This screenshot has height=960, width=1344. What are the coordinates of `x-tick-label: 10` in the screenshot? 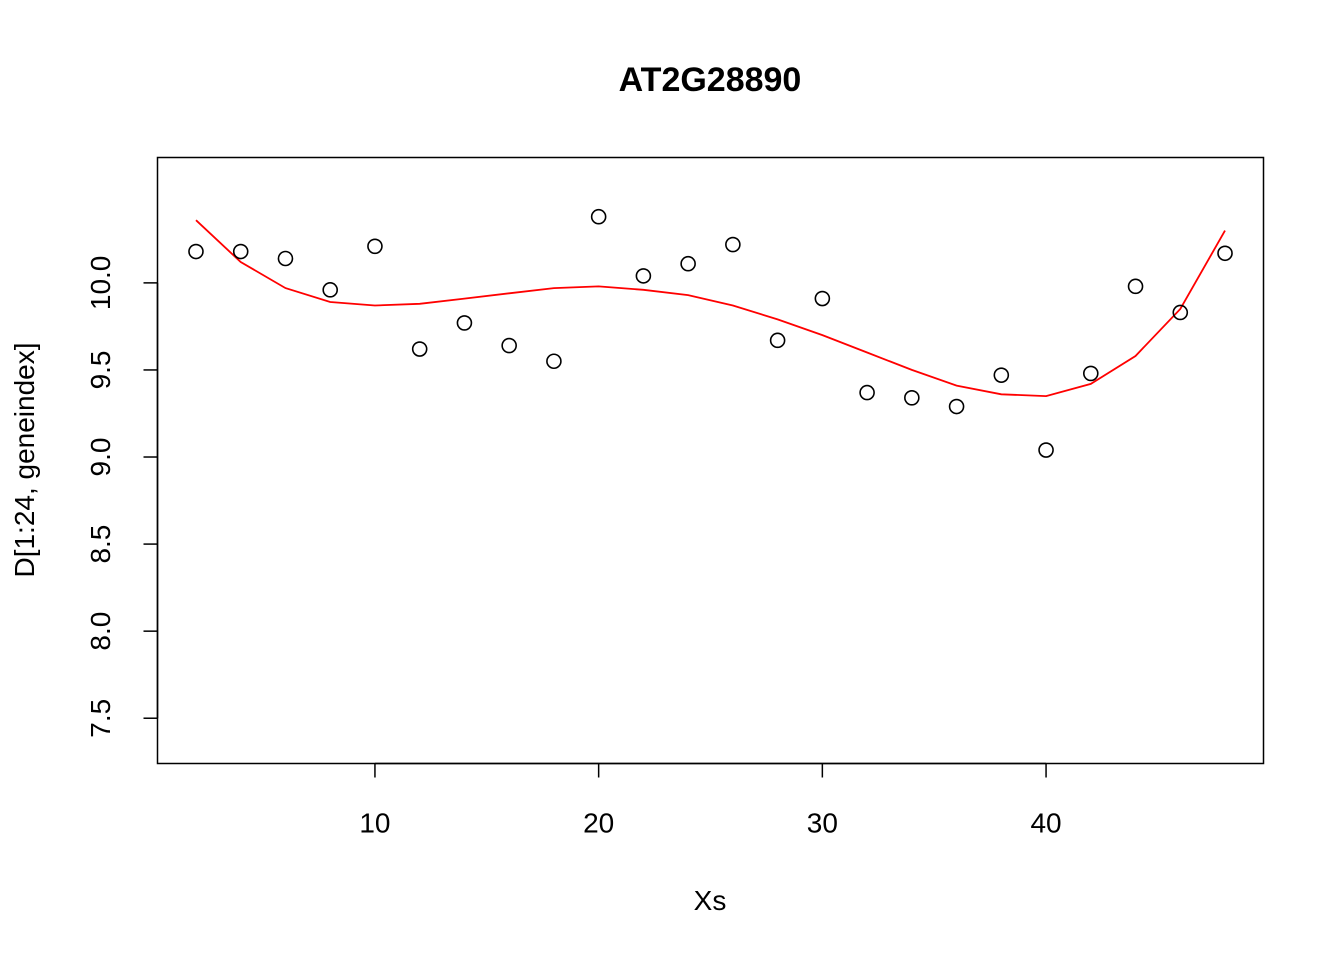 It's located at (374, 823).